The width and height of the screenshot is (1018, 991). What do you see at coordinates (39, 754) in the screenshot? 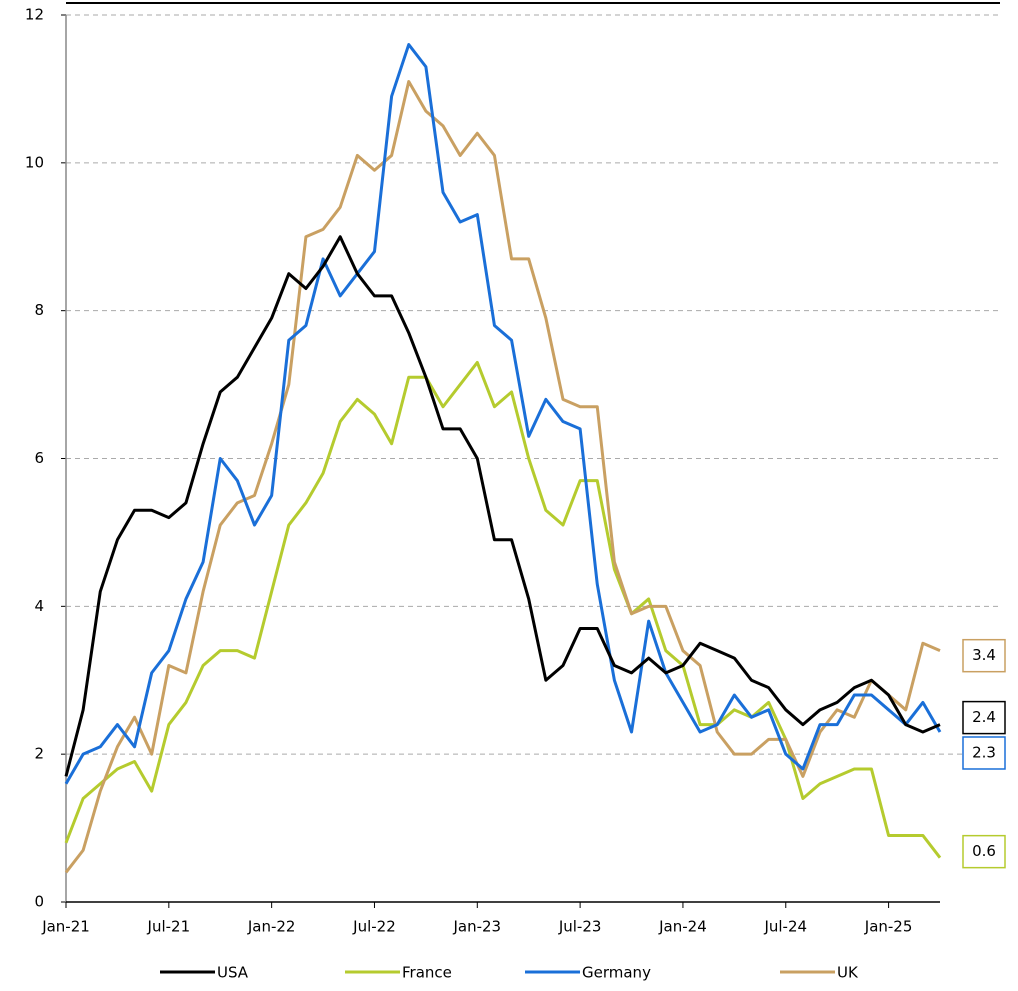
I see `y-tick-label: 2` at bounding box center [39, 754].